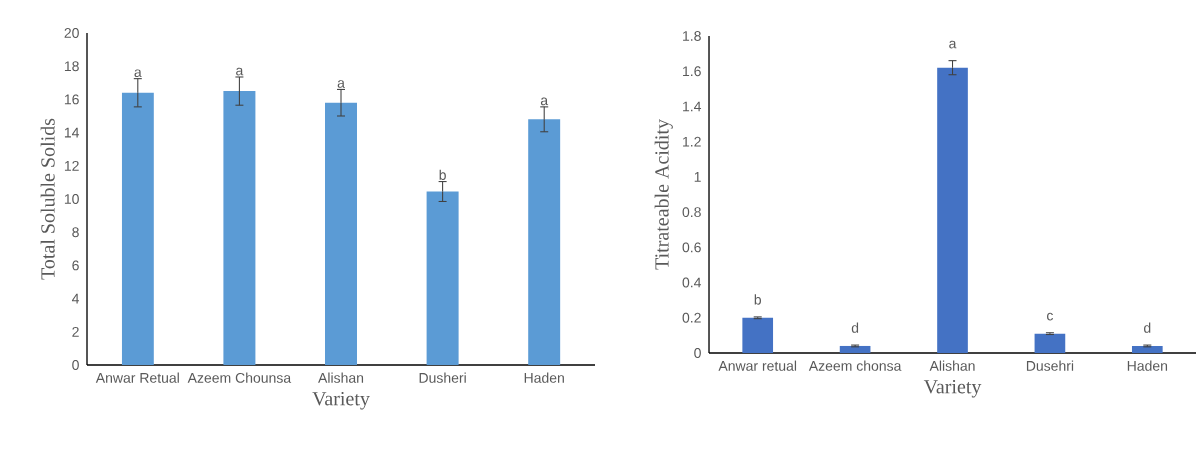 The height and width of the screenshot is (453, 1198). Describe the element at coordinates (75, 232) in the screenshot. I see `y-tick-label: 8` at that location.